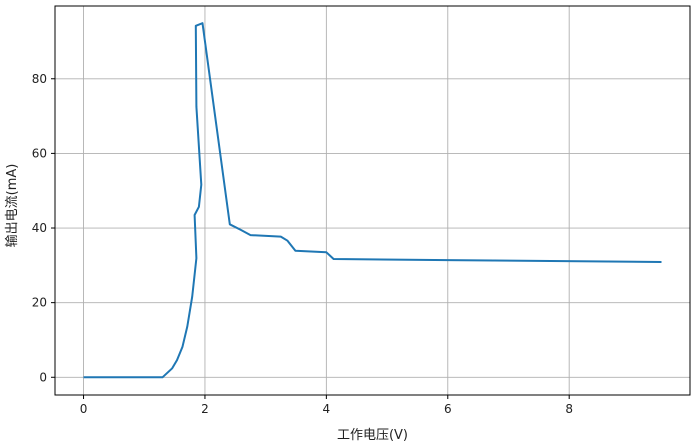 Image resolution: width=698 pixels, height=445 pixels. I want to click on y-tick-label: 20, so click(39, 303).